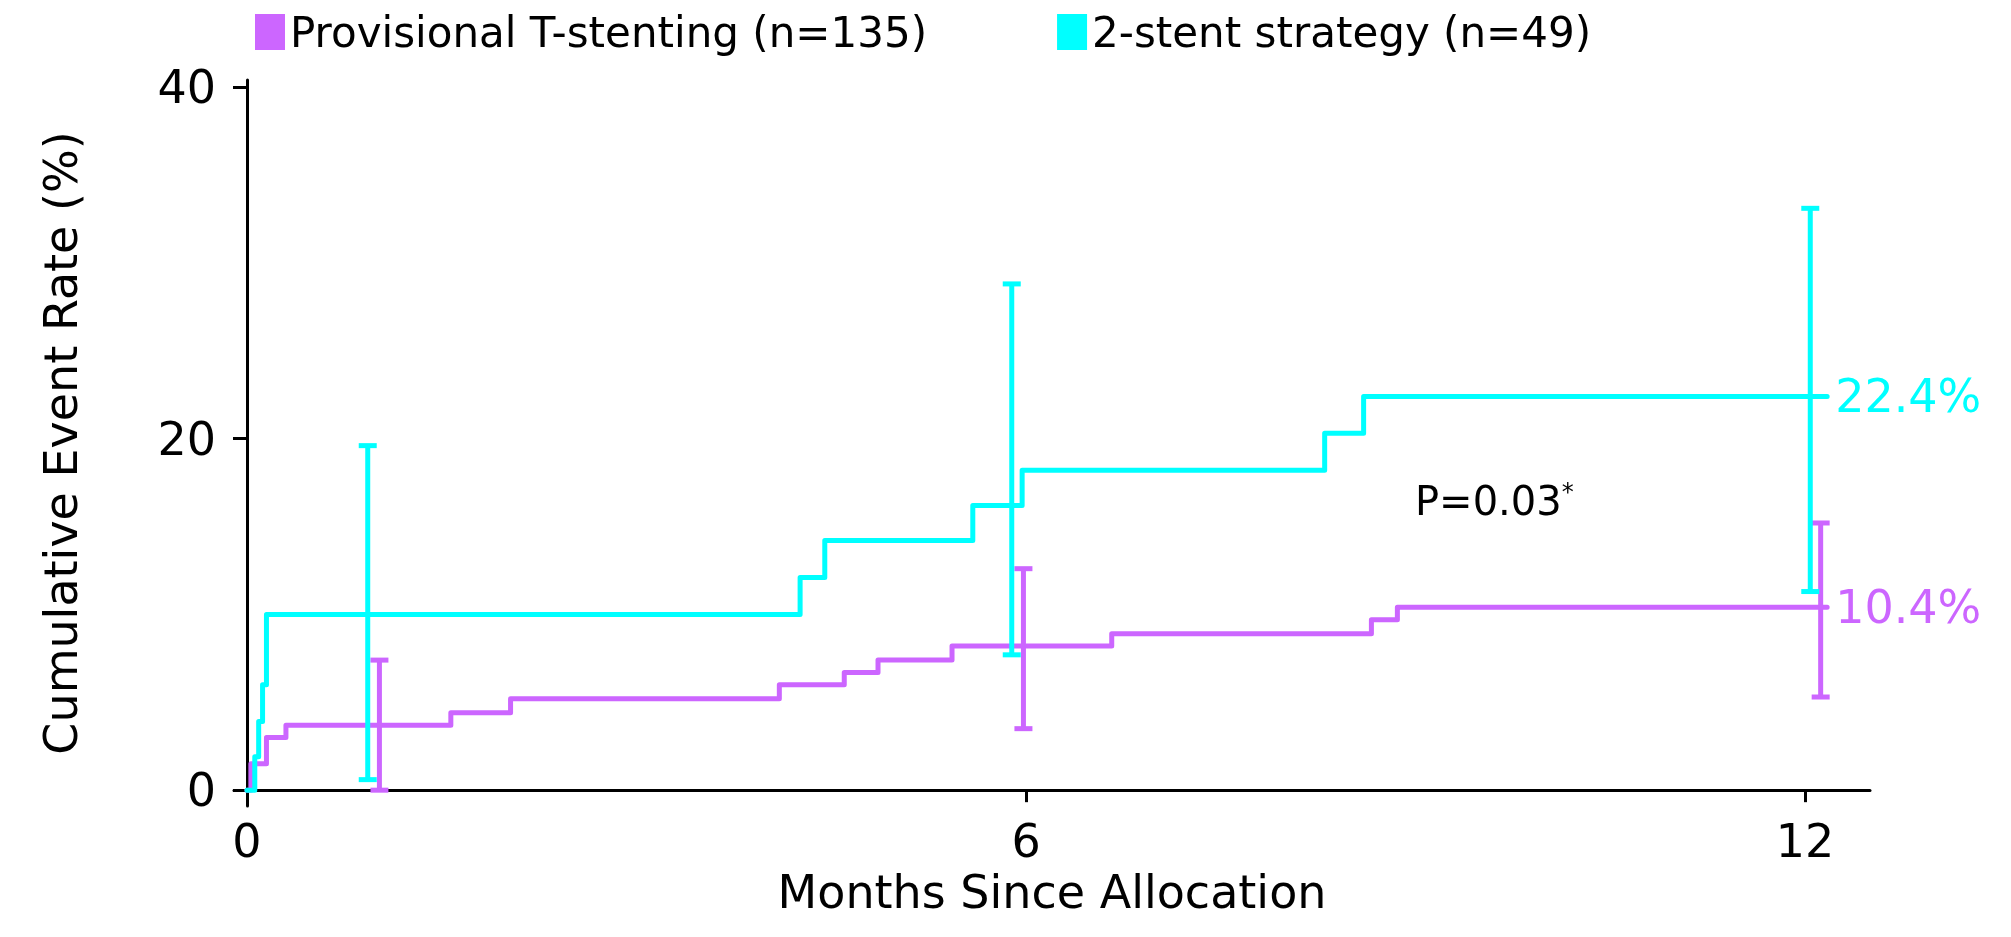  What do you see at coordinates (61, 443) in the screenshot?
I see `y-axis-title: Cumulative Event Rate (%)` at bounding box center [61, 443].